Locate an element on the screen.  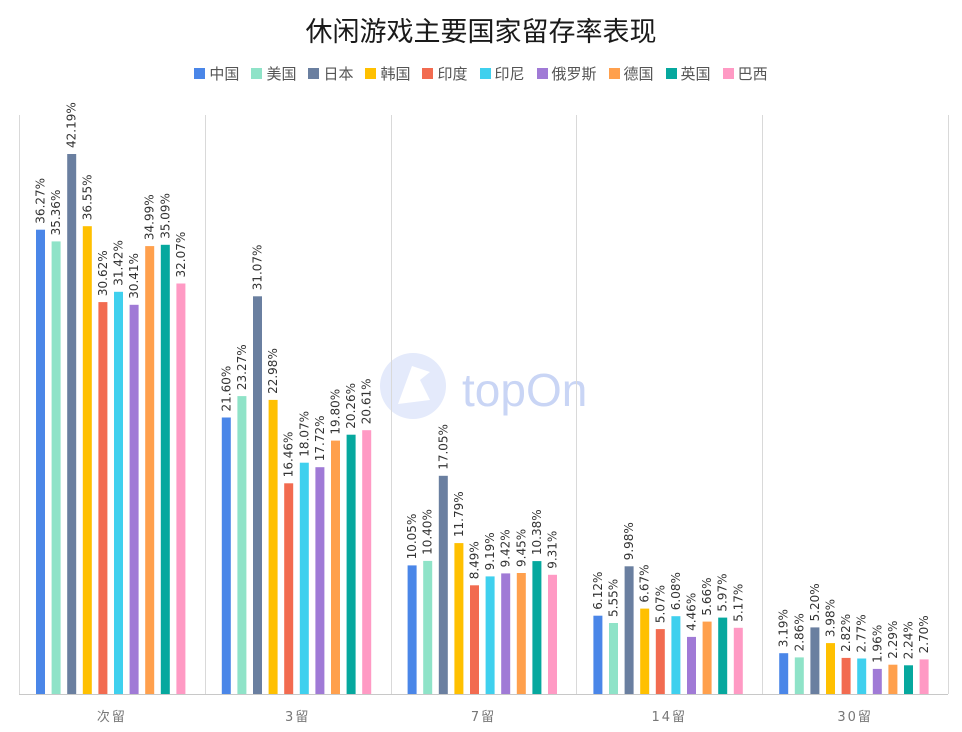
data-label: 5.20% is located at coordinates (815, 602).